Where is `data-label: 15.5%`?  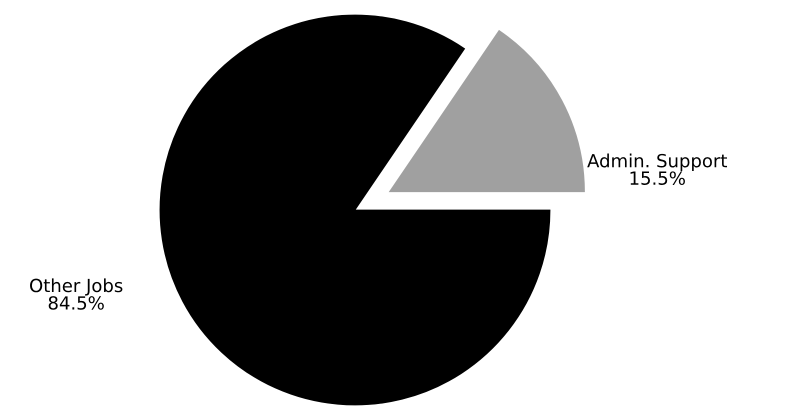 data-label: 15.5% is located at coordinates (657, 178).